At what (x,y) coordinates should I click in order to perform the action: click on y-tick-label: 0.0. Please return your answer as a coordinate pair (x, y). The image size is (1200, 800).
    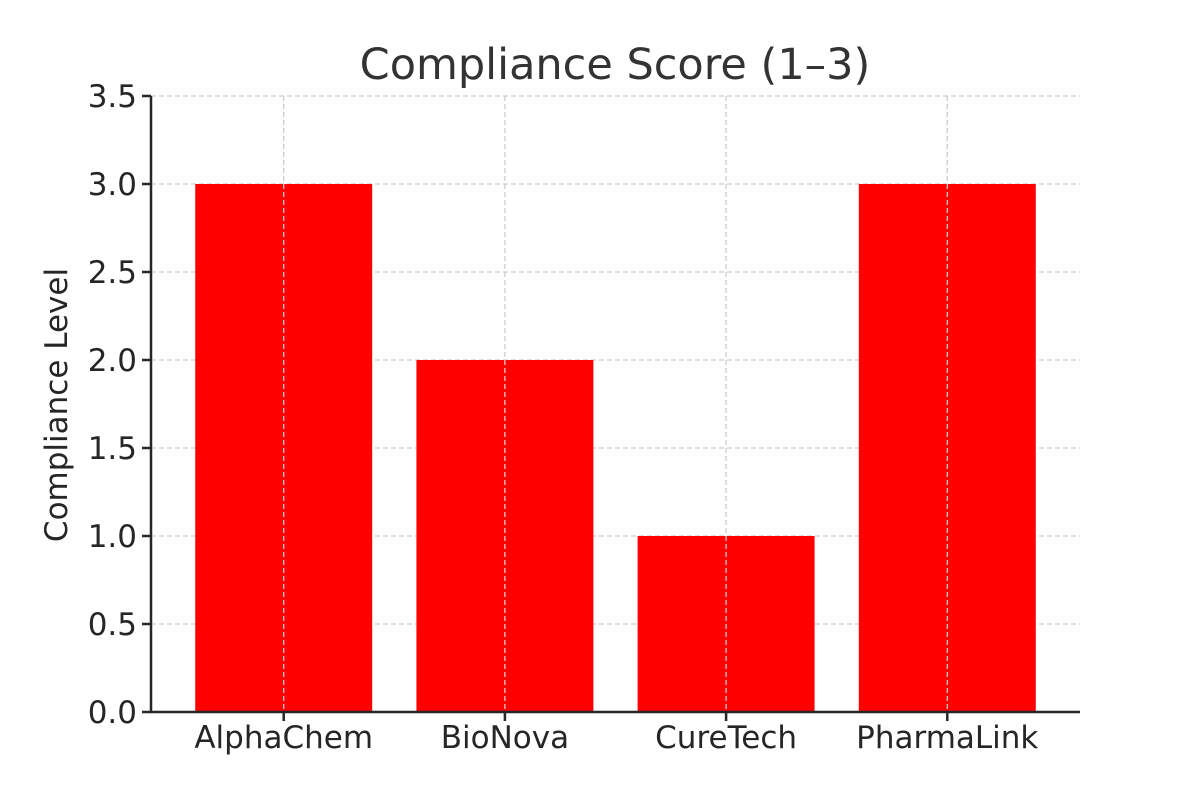
    Looking at the image, I should click on (112, 713).